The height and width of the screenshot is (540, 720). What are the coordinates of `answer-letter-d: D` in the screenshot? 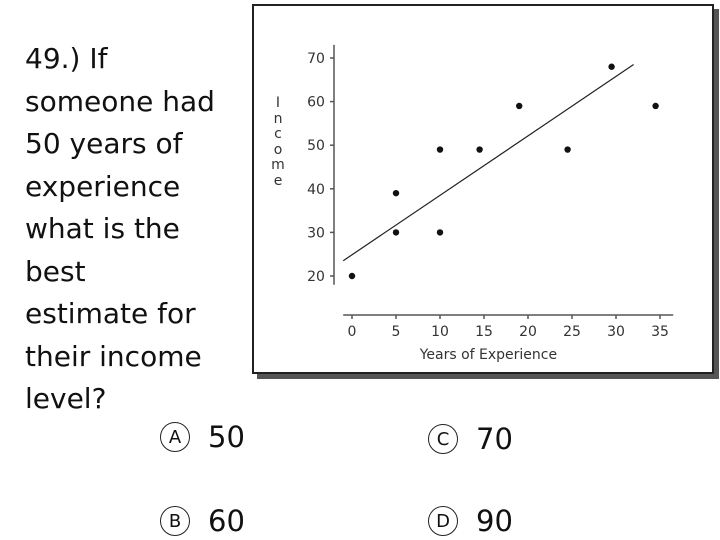 It's located at (443, 521).